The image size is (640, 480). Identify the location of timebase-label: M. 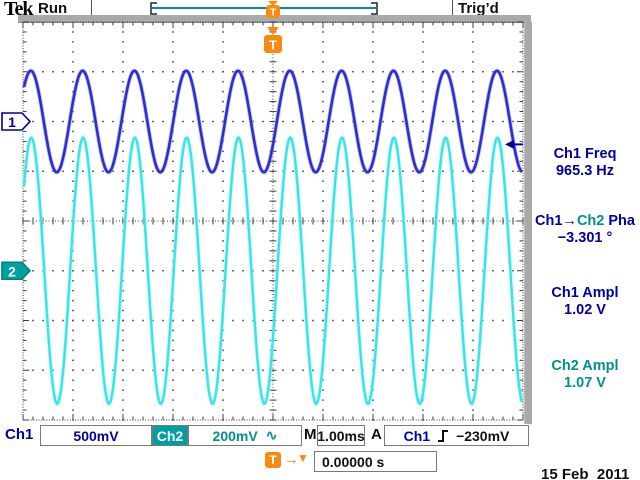
(310, 434).